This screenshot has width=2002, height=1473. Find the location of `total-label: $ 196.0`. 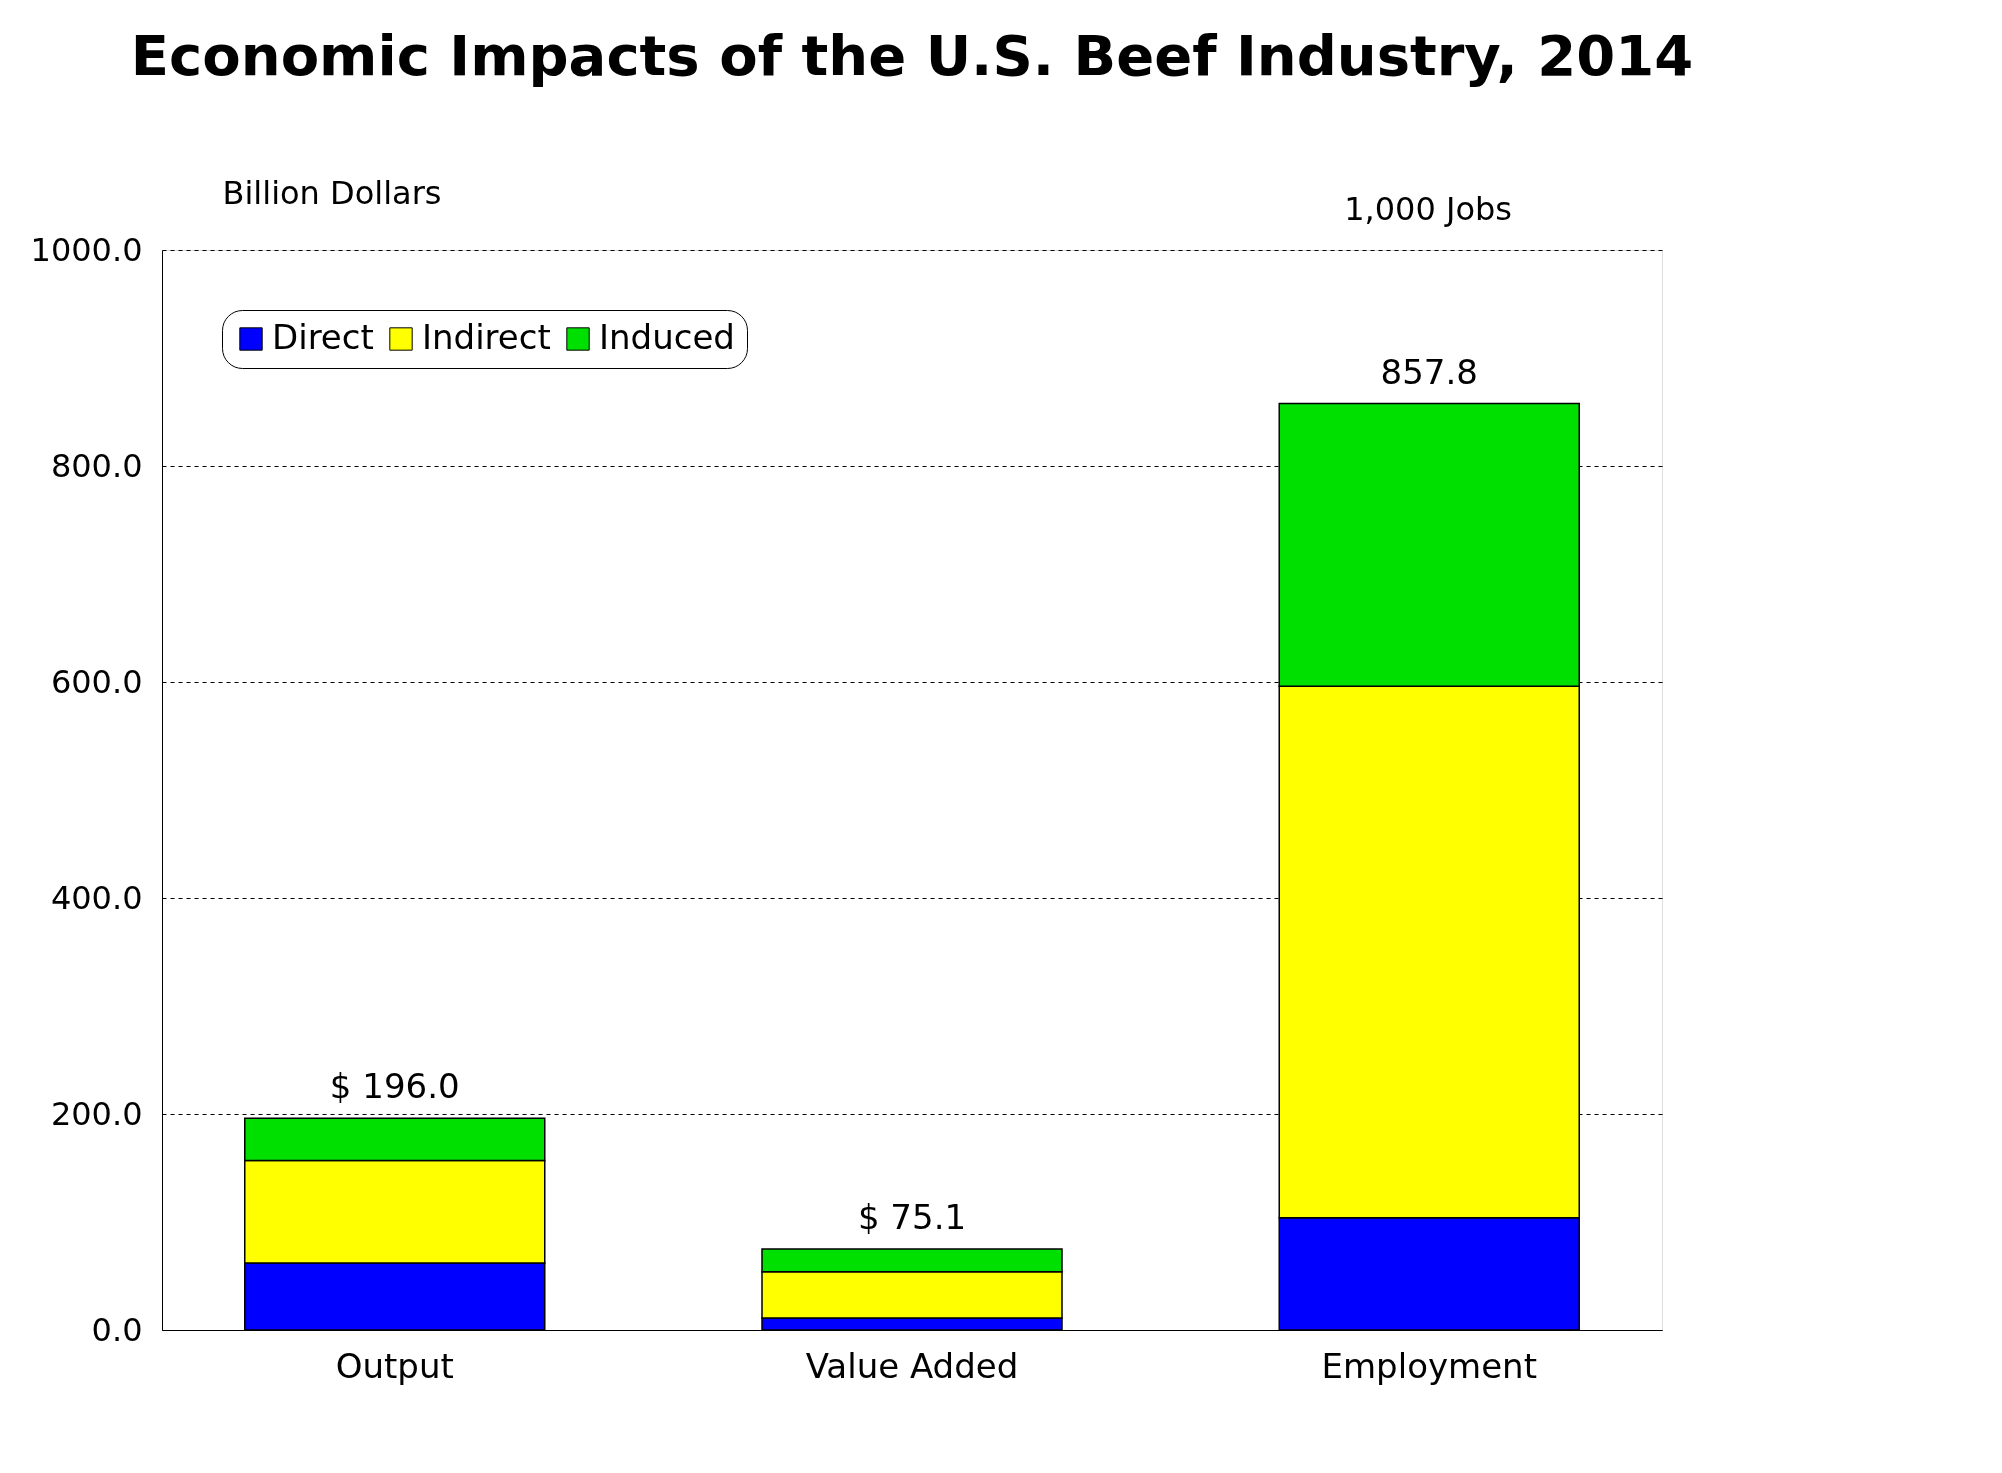

total-label: $ 196.0 is located at coordinates (394, 1086).